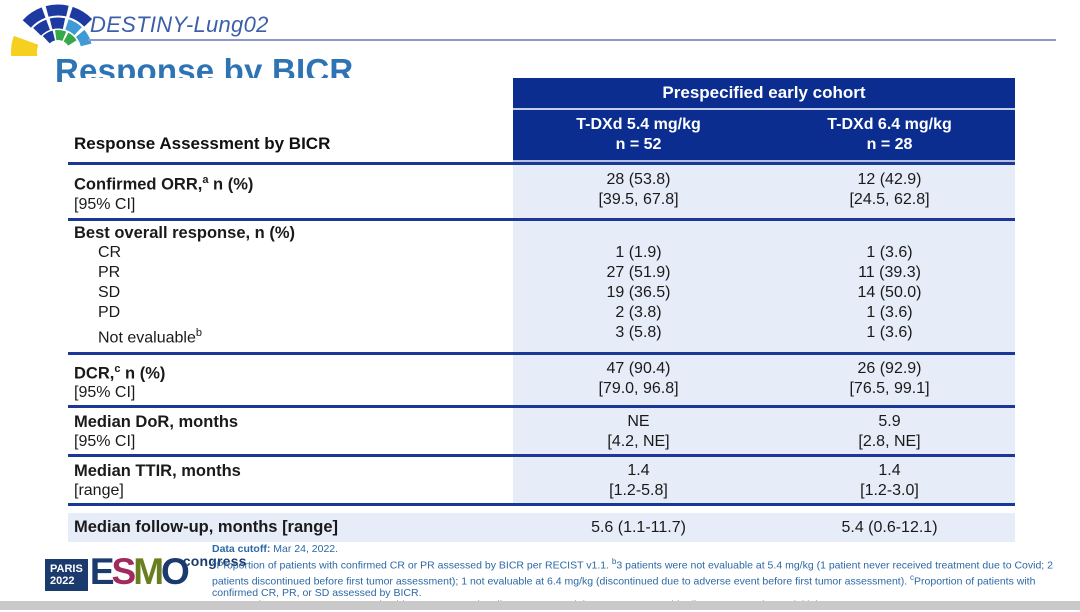 The height and width of the screenshot is (612, 1080). Describe the element at coordinates (120, 372) in the screenshot. I see `row-label: DCR,c n (%)` at that location.